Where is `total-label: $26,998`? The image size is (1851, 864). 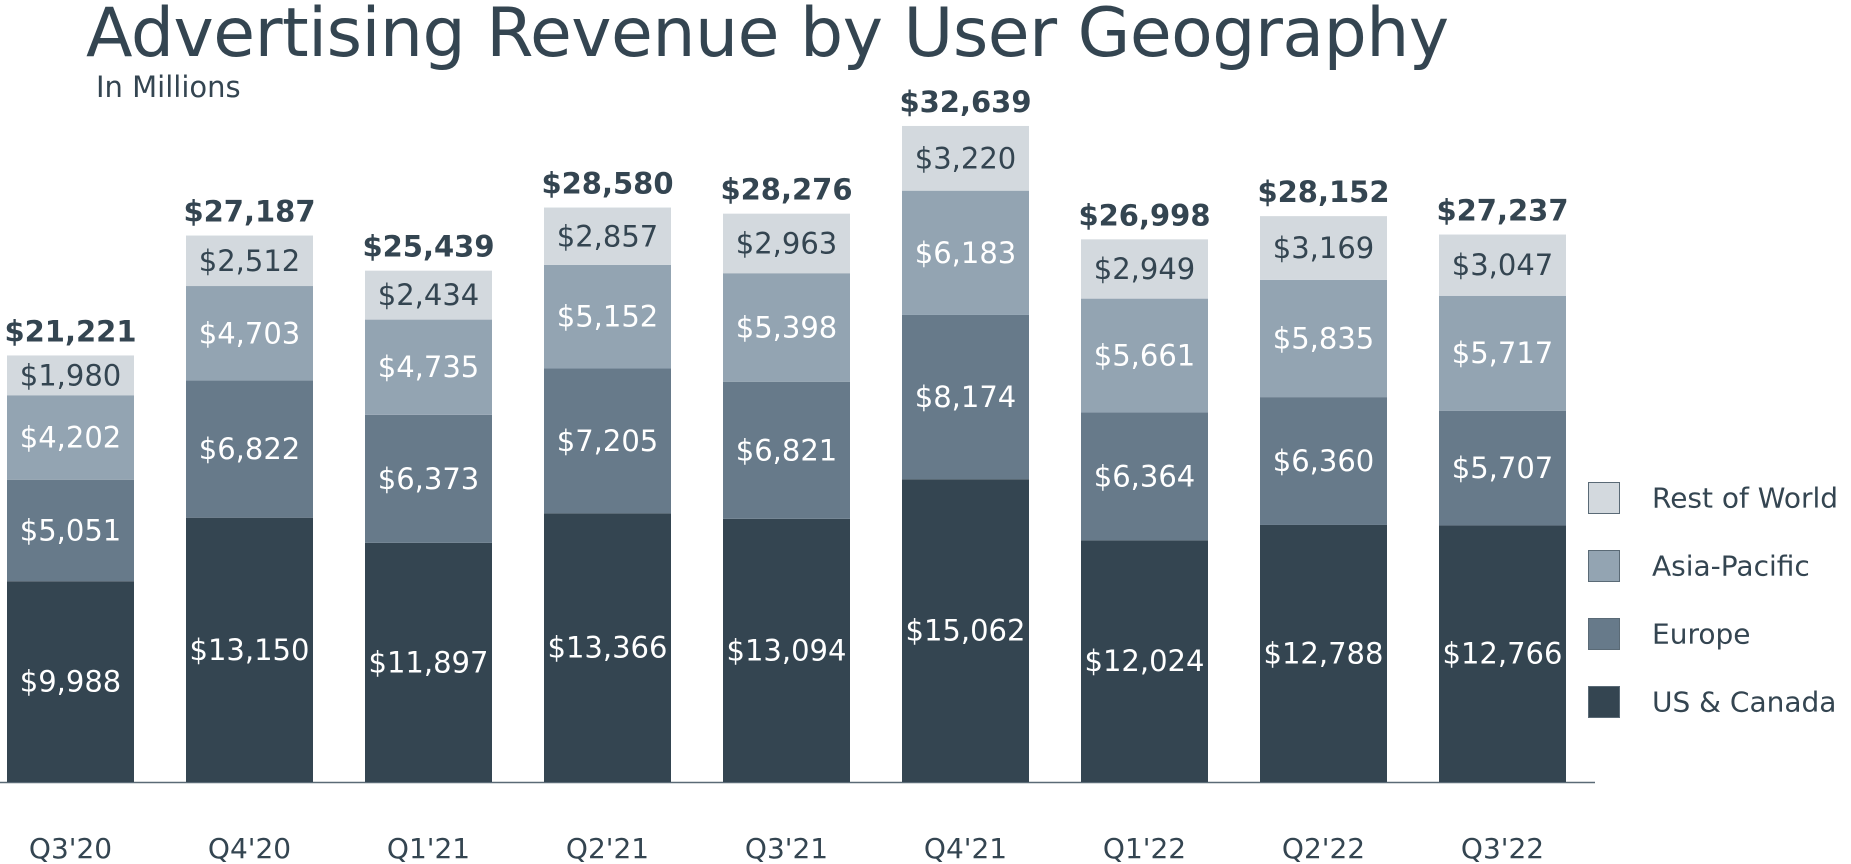 total-label: $26,998 is located at coordinates (1144, 215).